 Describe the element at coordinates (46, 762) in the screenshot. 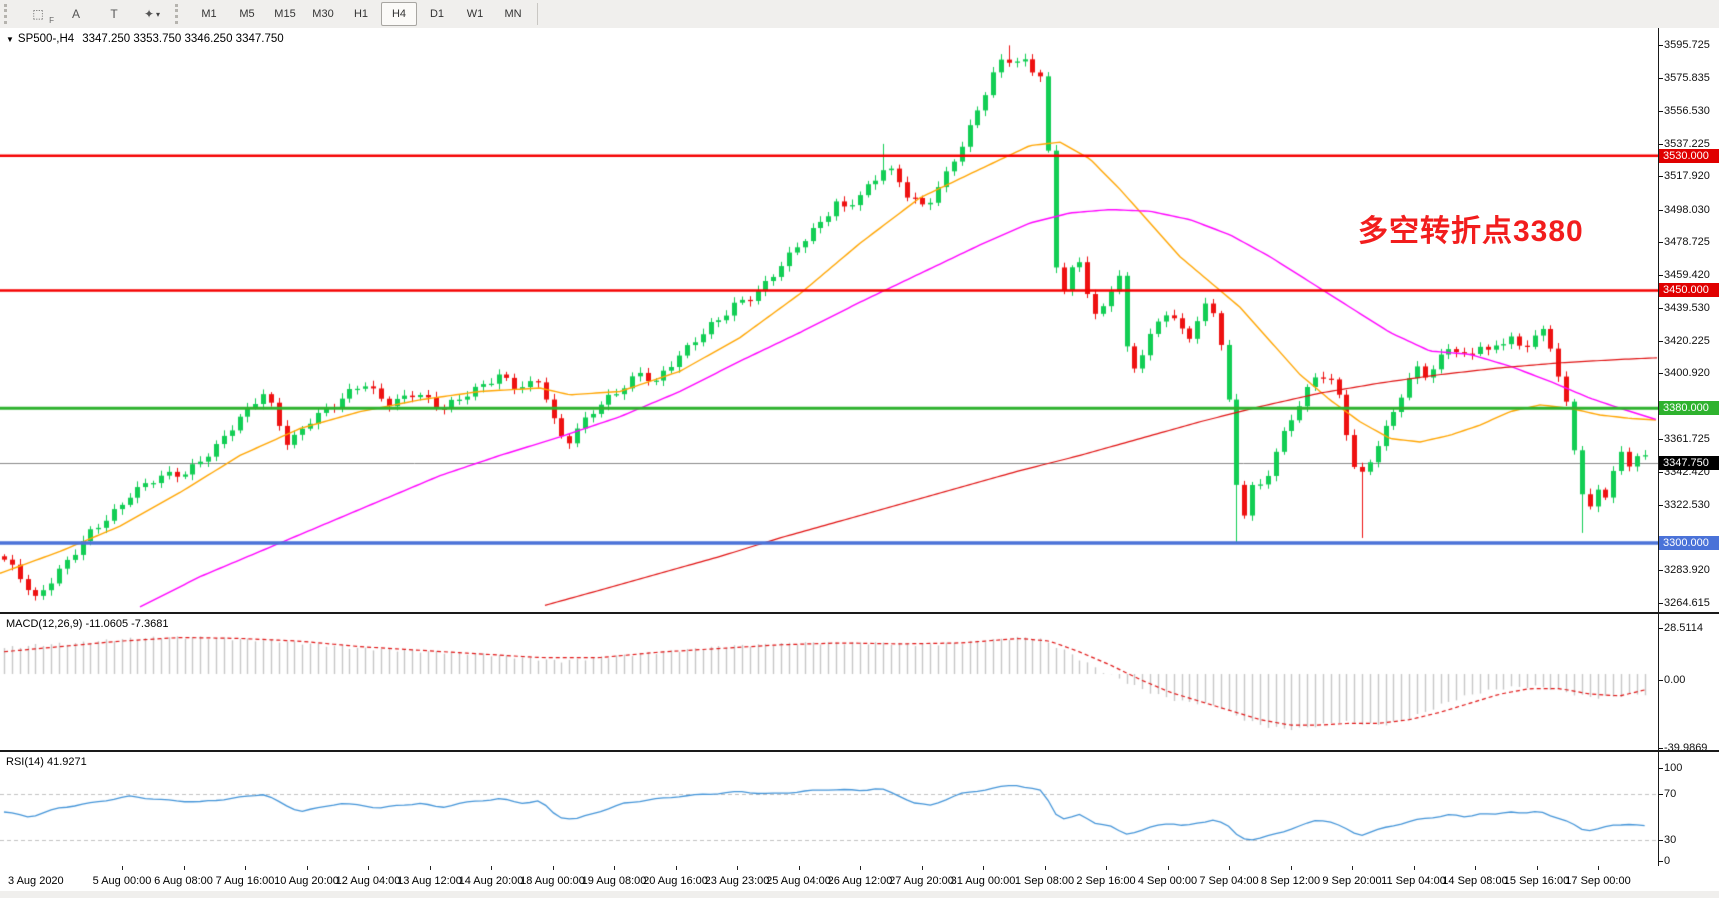

I see `rsi-label: RSI(14) 41.9271` at that location.